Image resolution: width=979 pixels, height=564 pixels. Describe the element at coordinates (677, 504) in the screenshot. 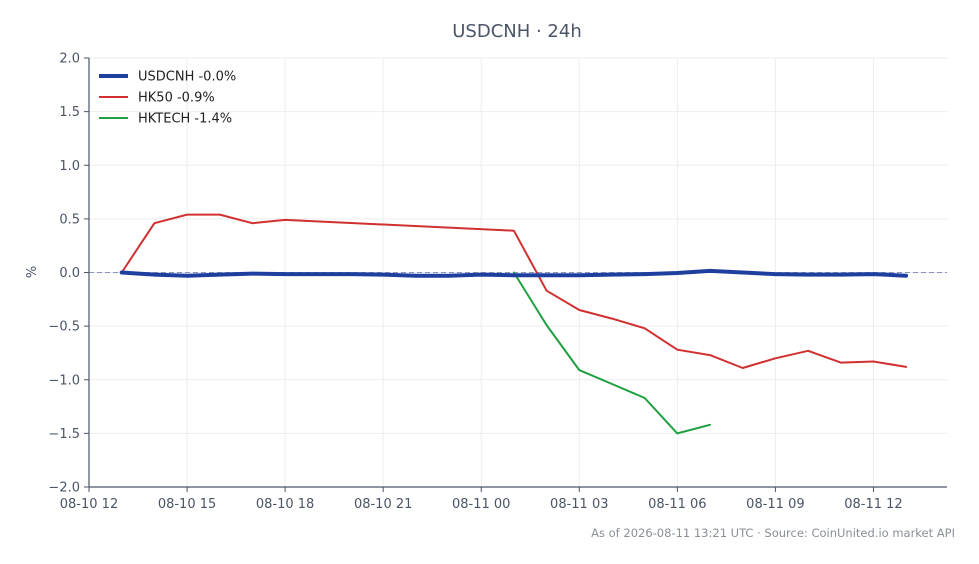

I see `x-tick-label: 08-11 06` at that location.